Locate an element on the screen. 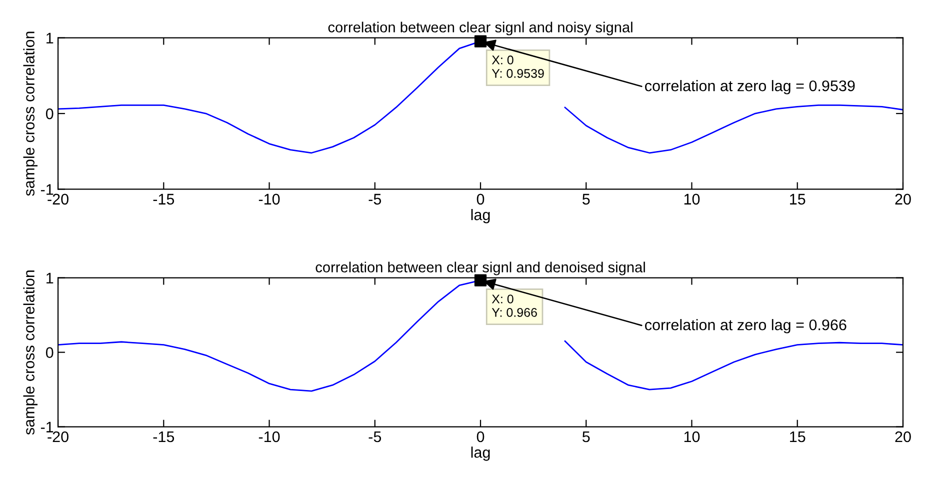 Image resolution: width=927 pixels, height=479 pixels. annotation: correlation at zero lag = 0.9539 is located at coordinates (750, 87).